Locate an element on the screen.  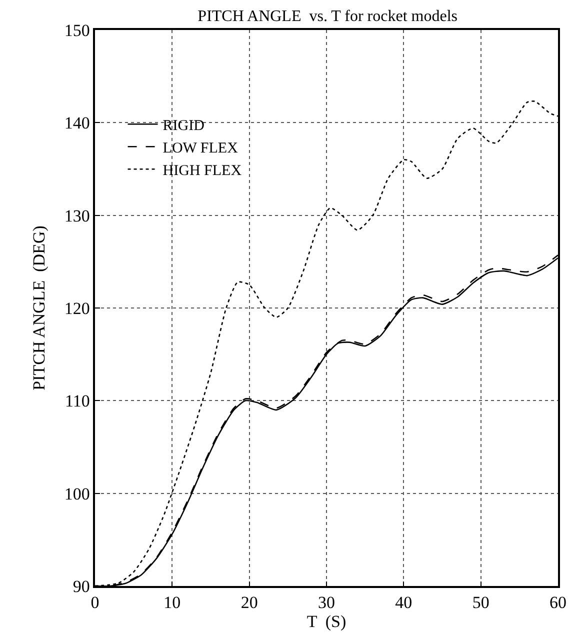
y-tick-label: 120 is located at coordinates (77, 308).